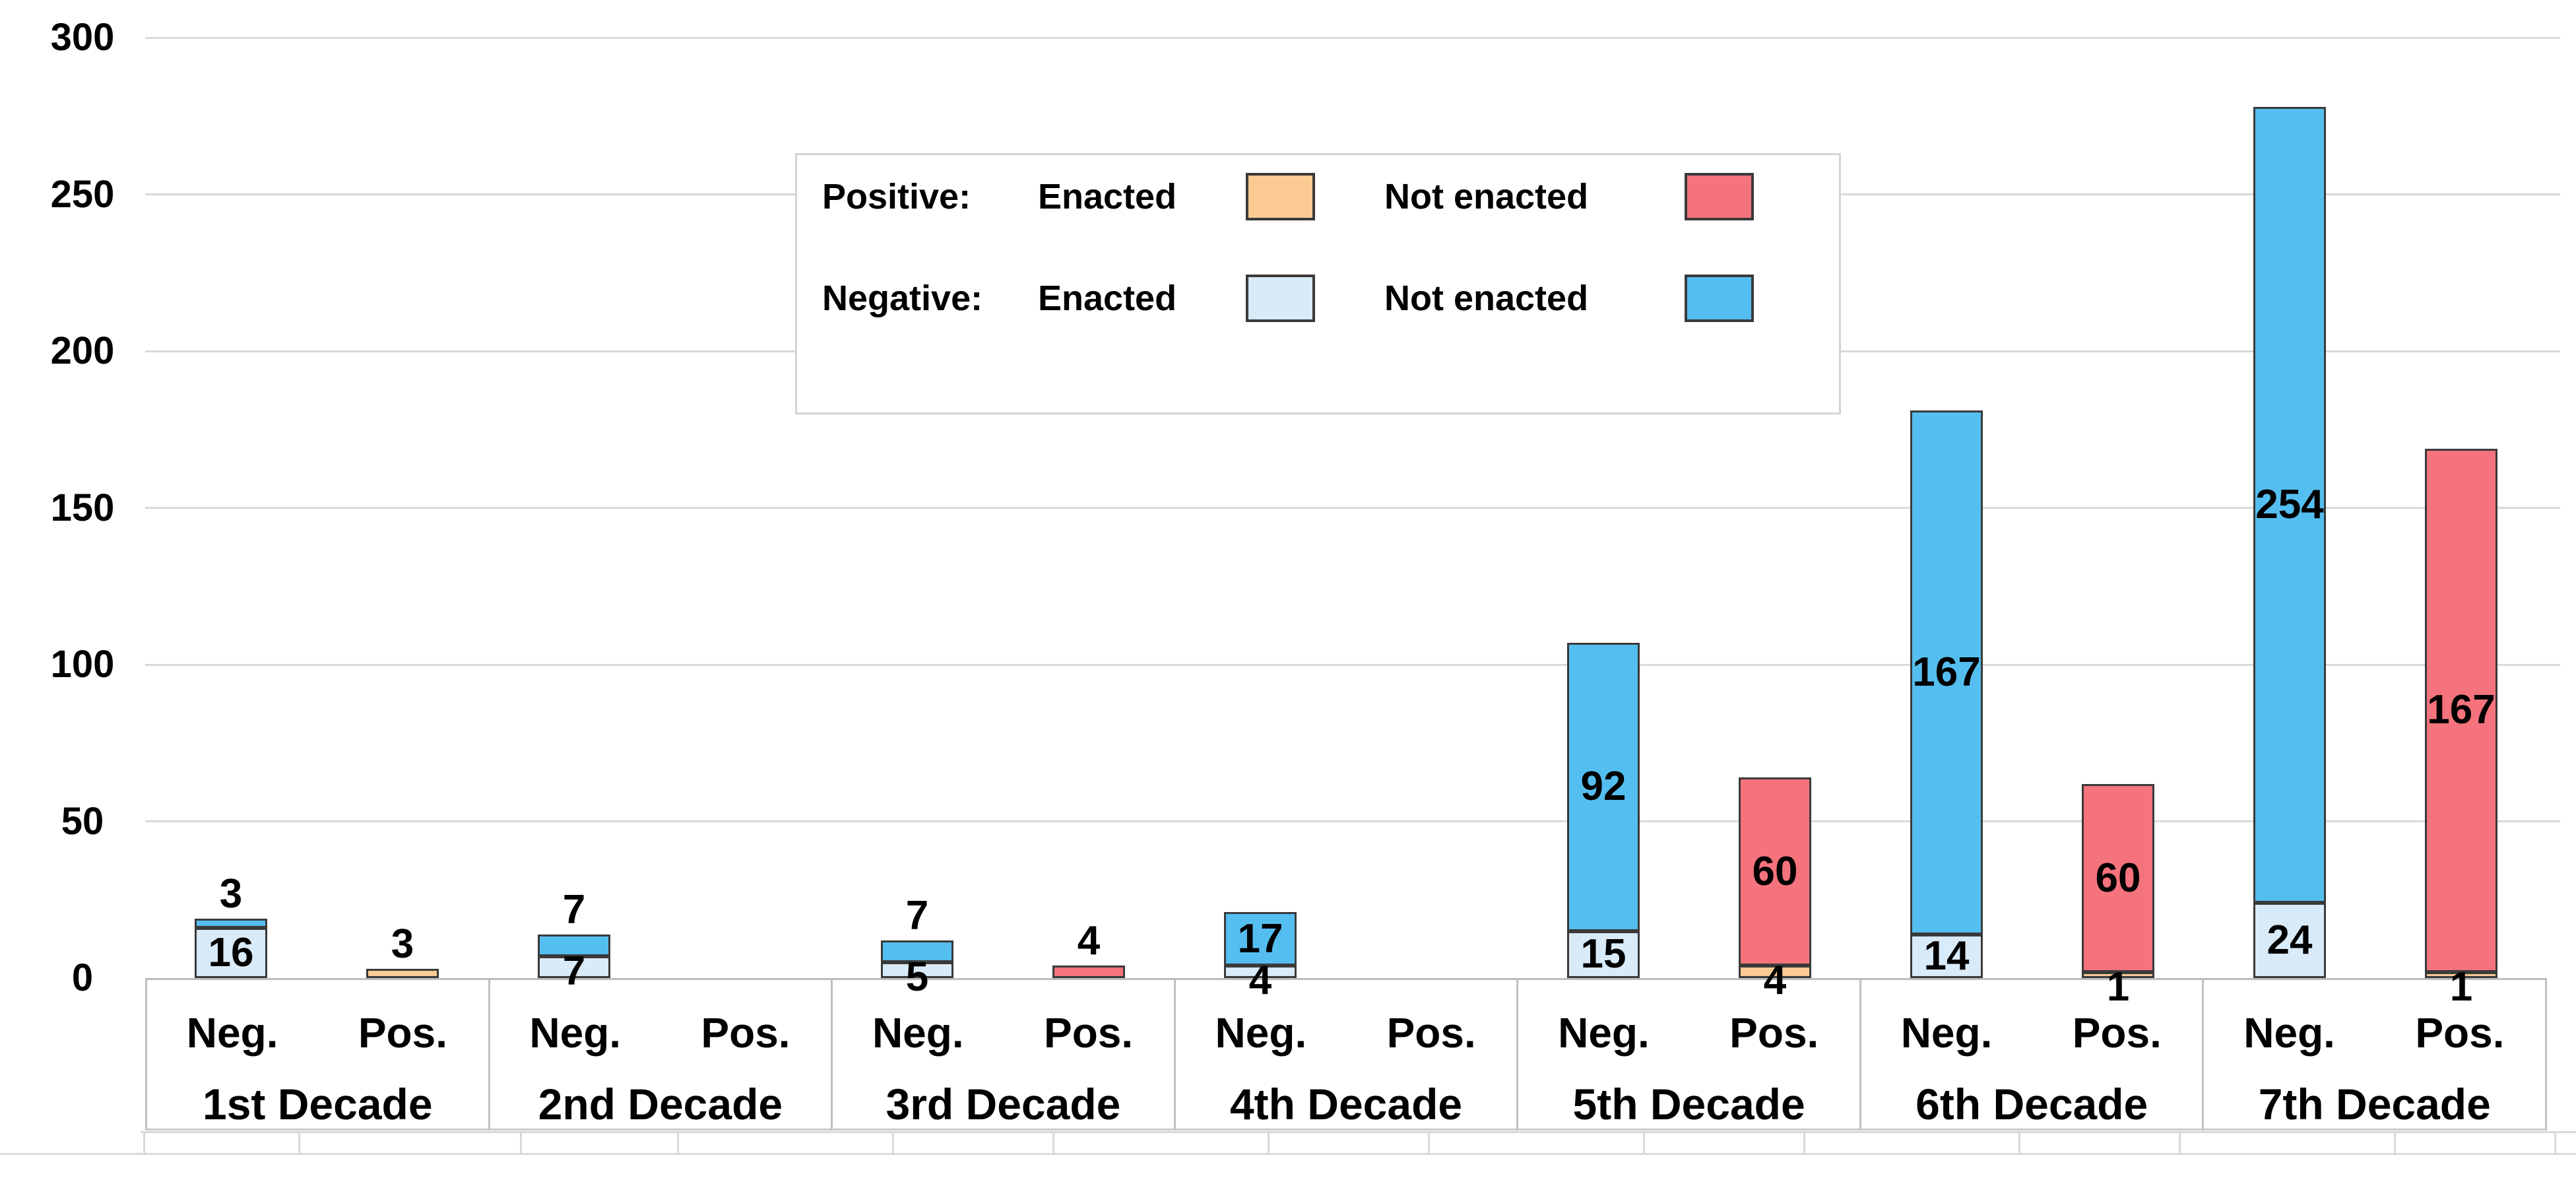 The width and height of the screenshot is (2576, 1180). I want to click on decade-label: 3rd Decade, so click(1003, 1104).